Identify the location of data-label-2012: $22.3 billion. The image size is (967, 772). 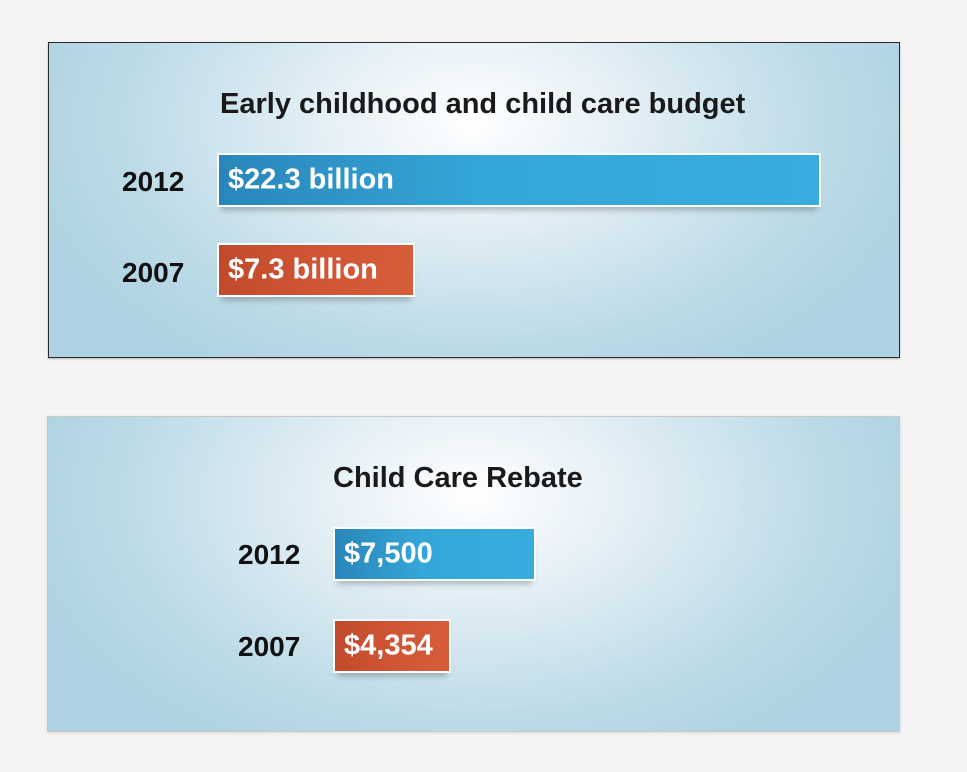
(311, 179).